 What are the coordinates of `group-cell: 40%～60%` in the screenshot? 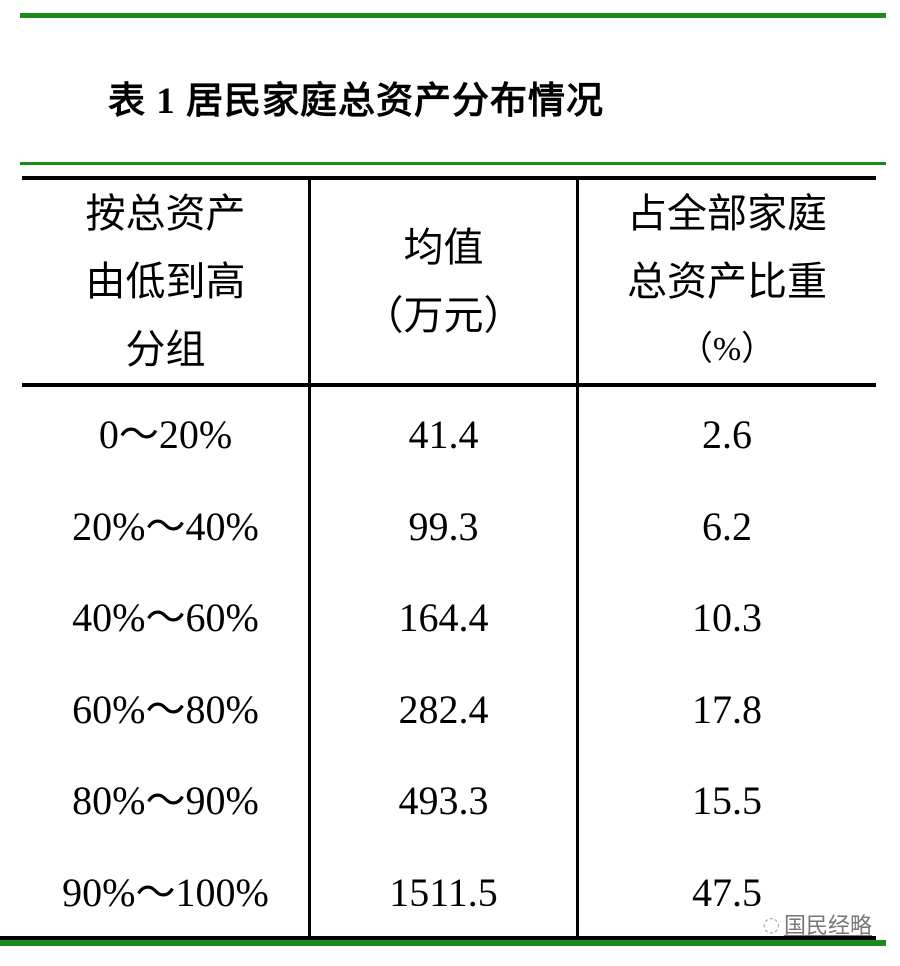 It's located at (165, 617).